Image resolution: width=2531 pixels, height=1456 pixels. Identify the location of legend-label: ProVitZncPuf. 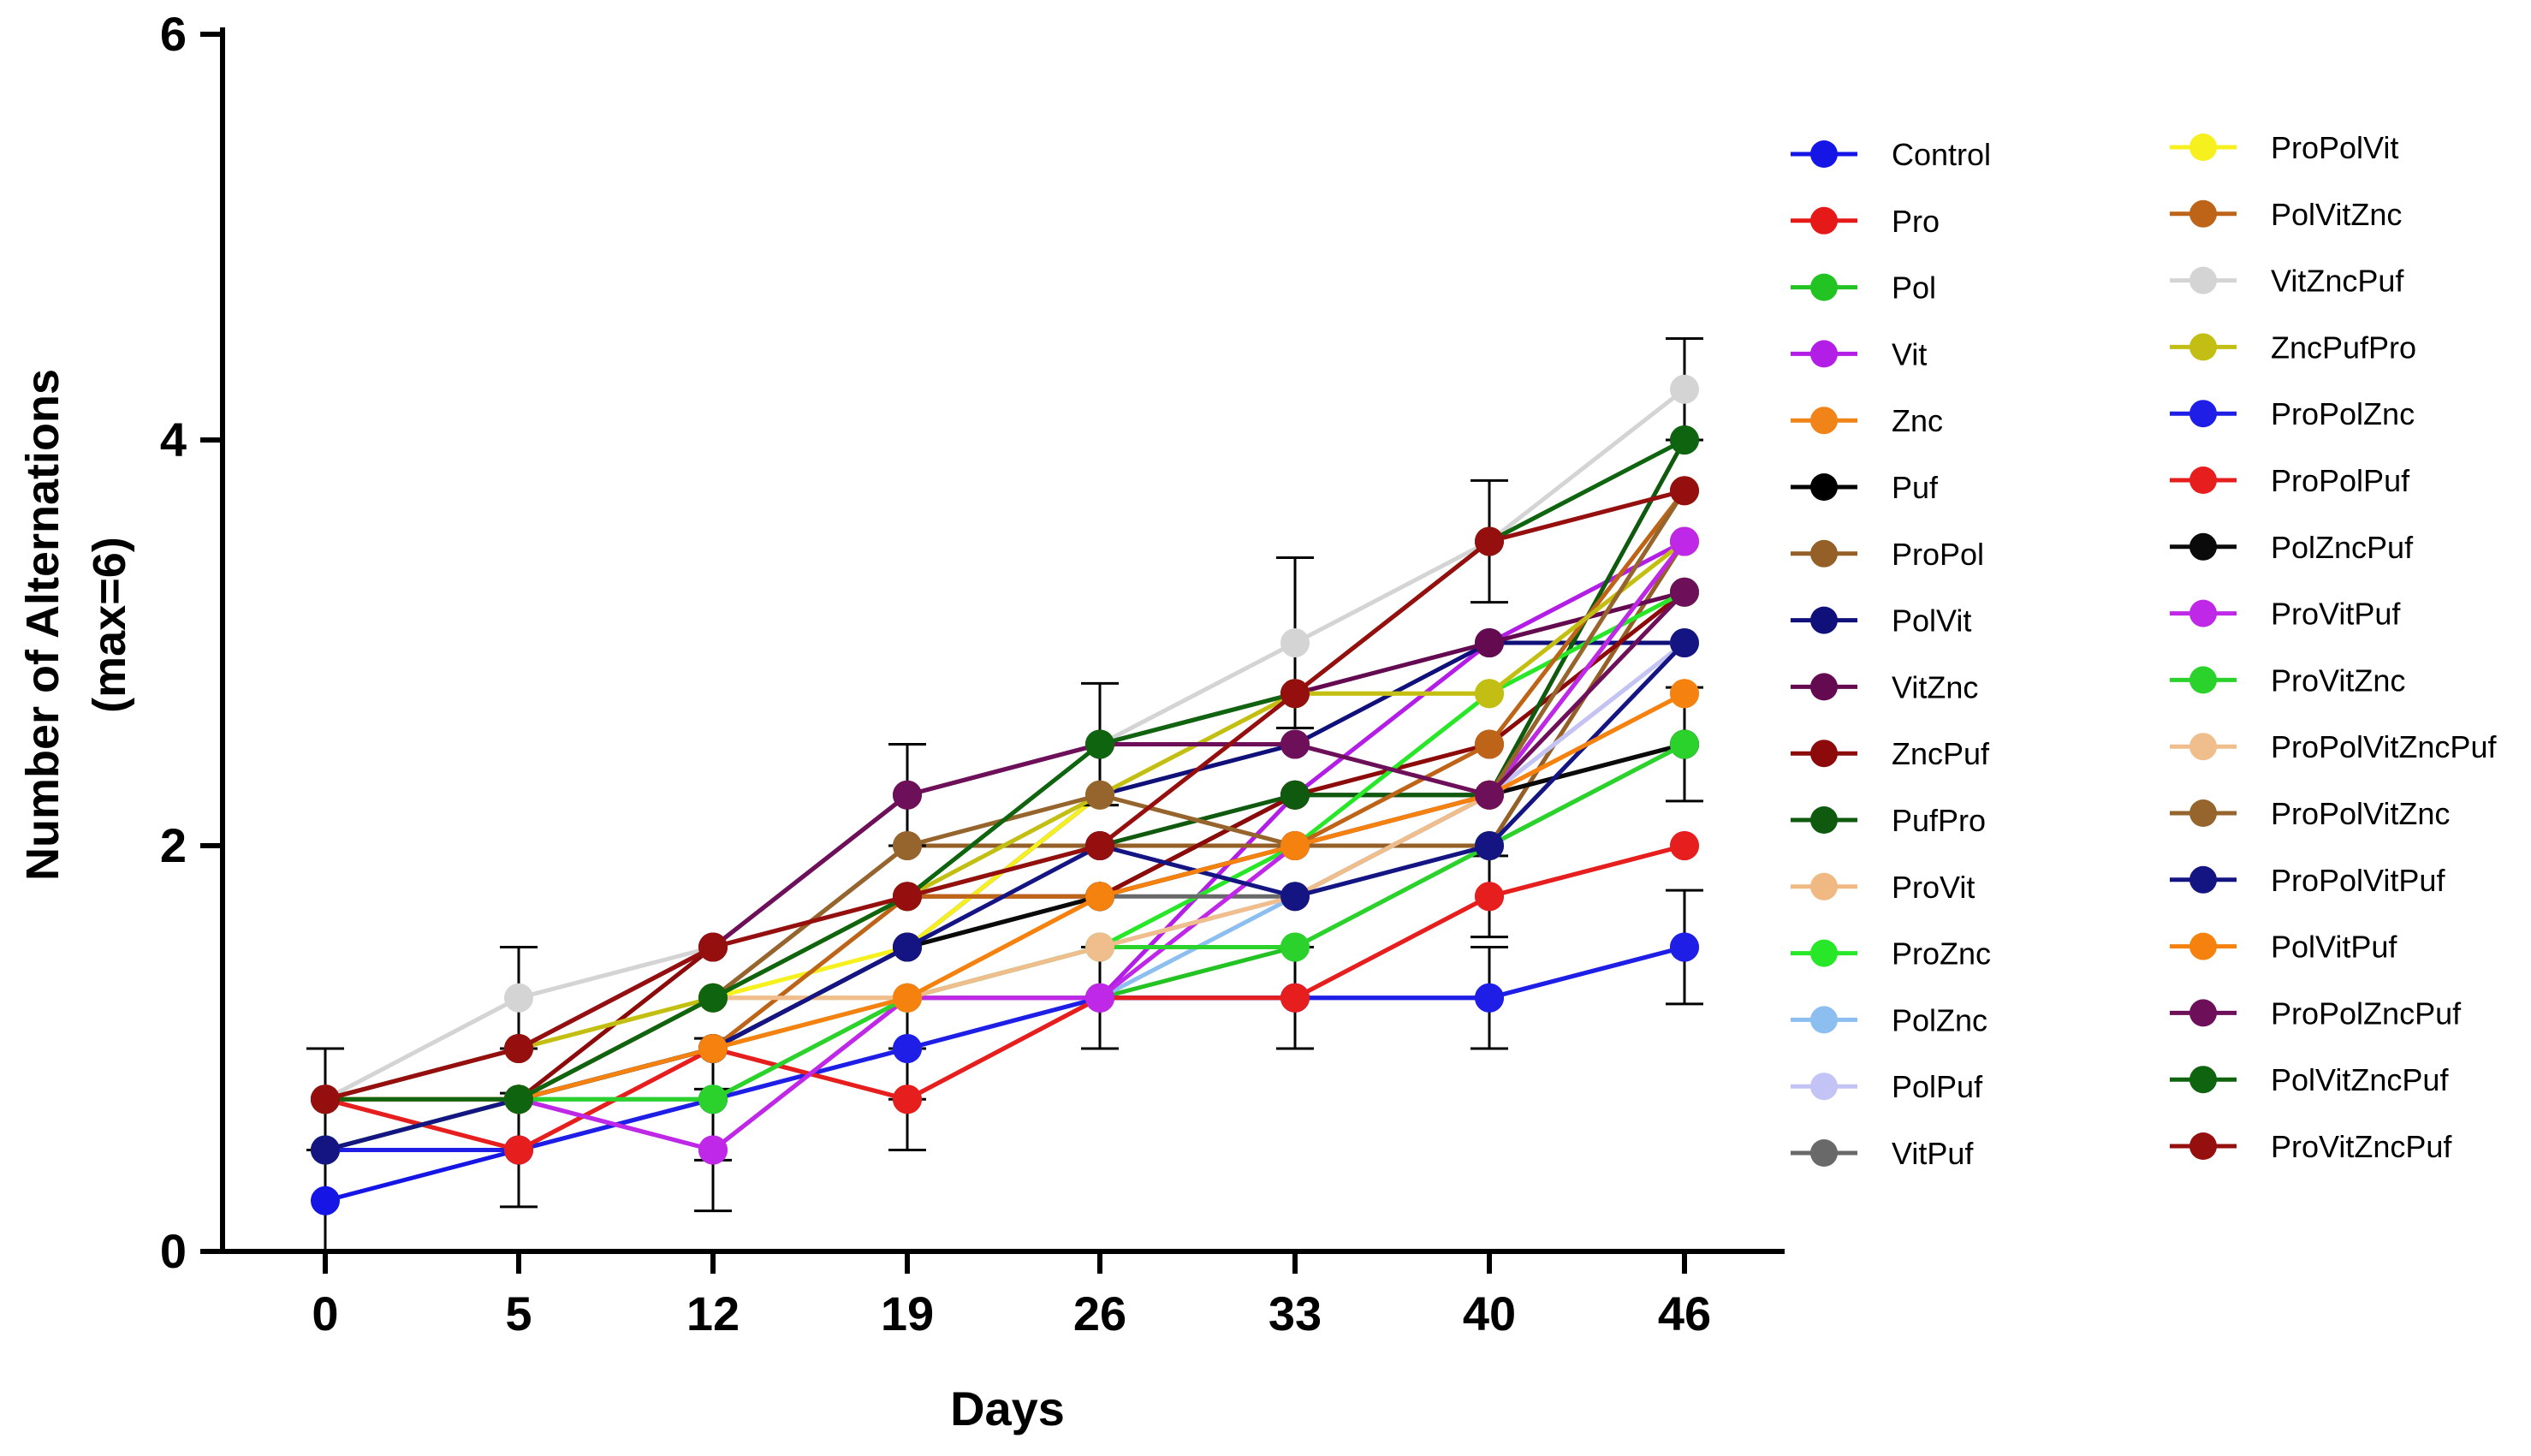
(2362, 1146).